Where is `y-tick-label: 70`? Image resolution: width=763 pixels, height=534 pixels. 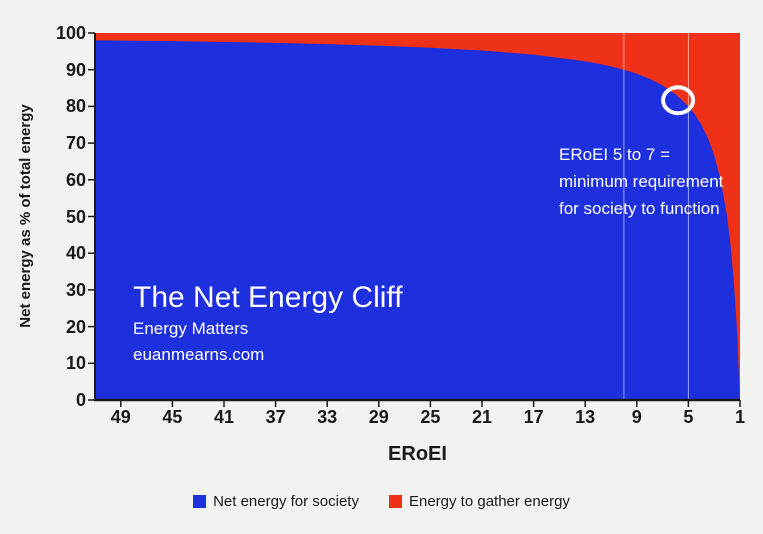
y-tick-label: 70 is located at coordinates (75, 143).